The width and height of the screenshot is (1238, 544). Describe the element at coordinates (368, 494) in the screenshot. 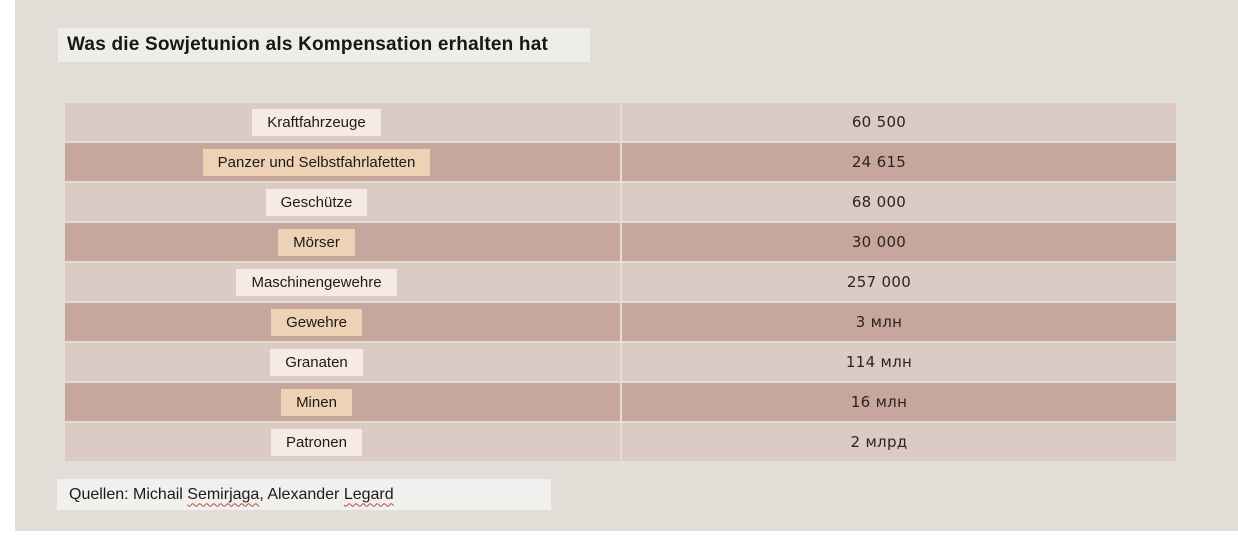

I see `source-name-legard: Legard` at that location.